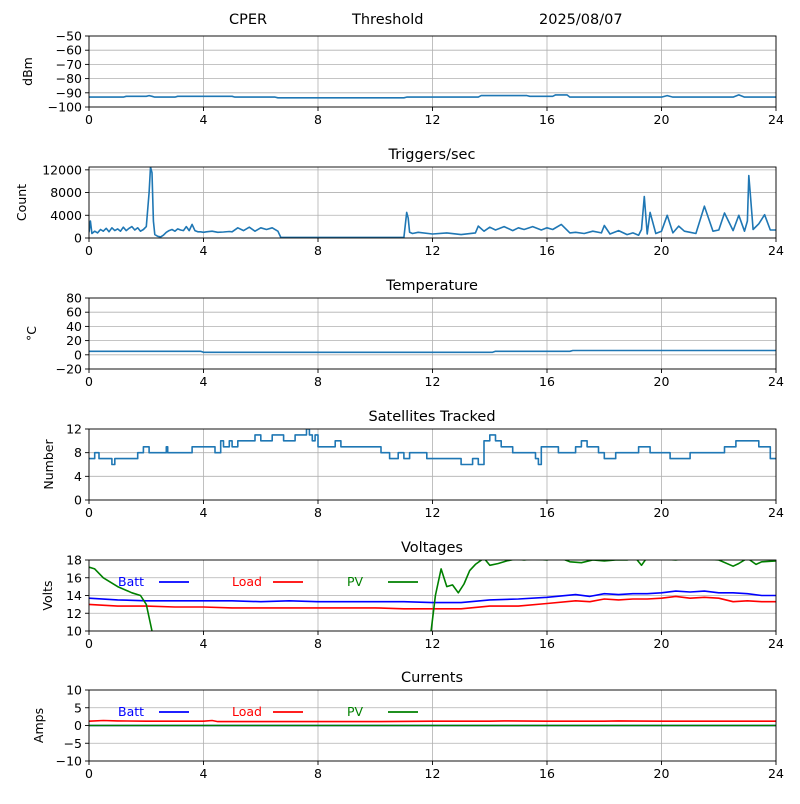 The height and width of the screenshot is (804, 800). I want to click on voltages-legend-label-pv: PV, so click(355, 581).